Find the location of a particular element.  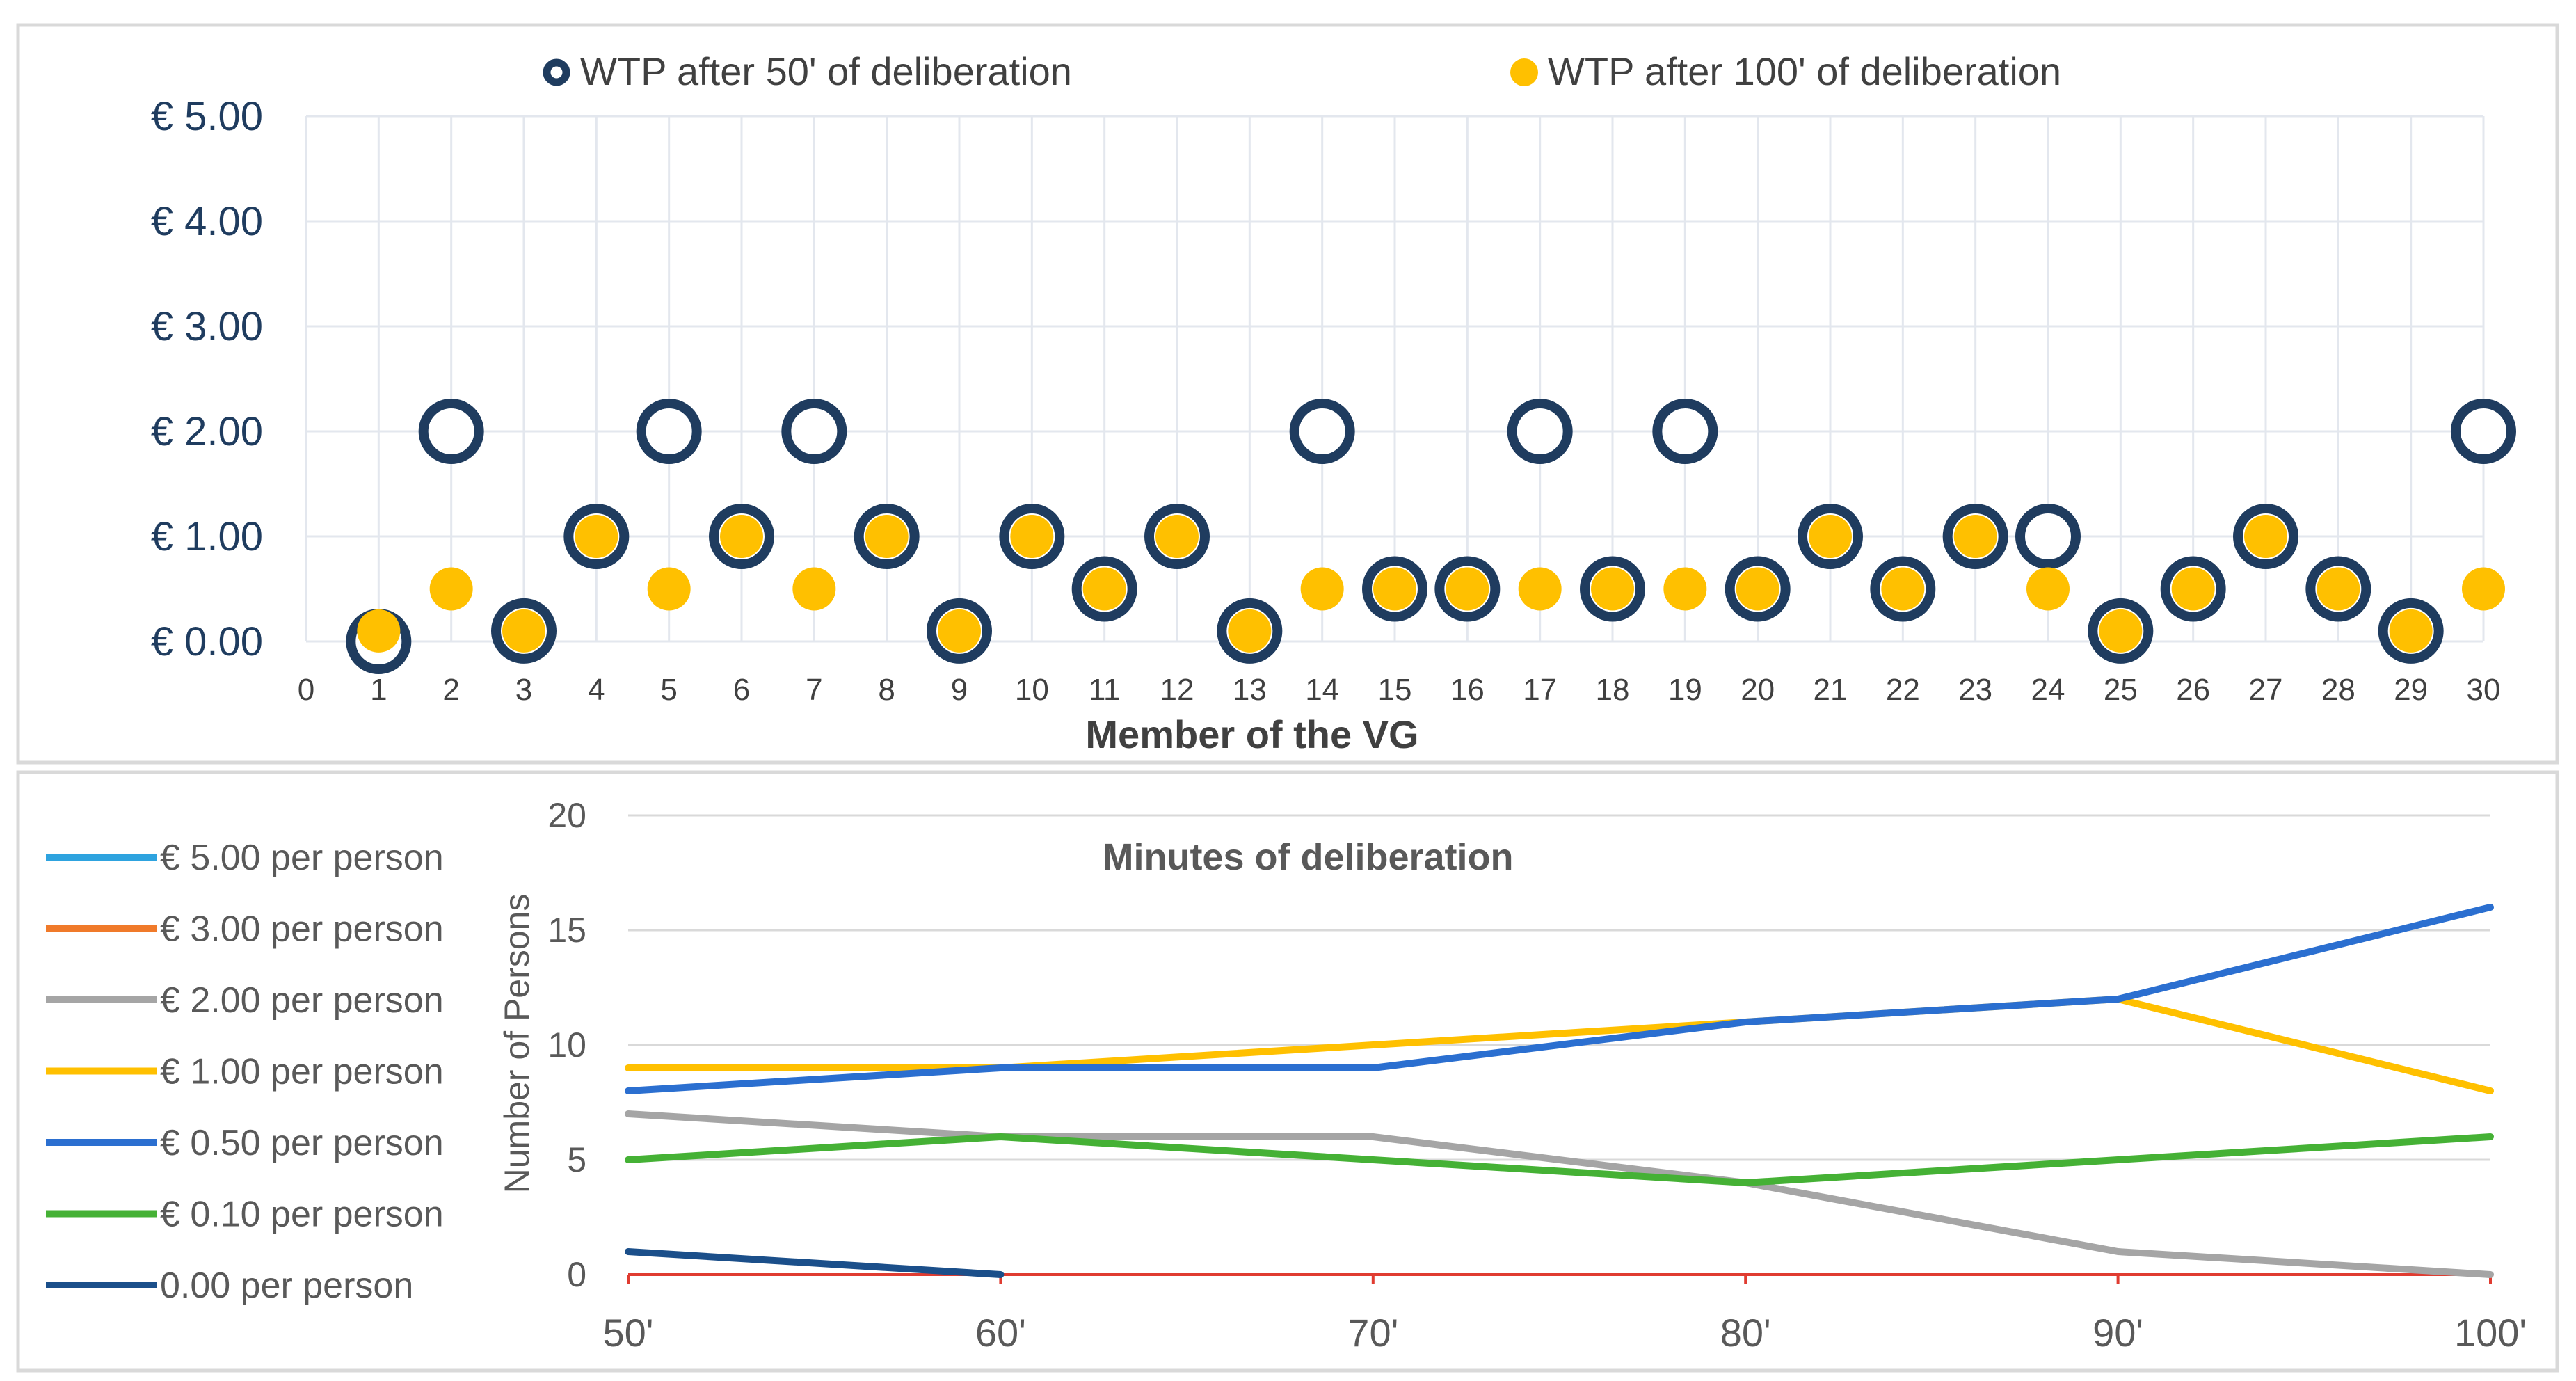

top-y-tick-label: € 4.00 is located at coordinates (207, 222).